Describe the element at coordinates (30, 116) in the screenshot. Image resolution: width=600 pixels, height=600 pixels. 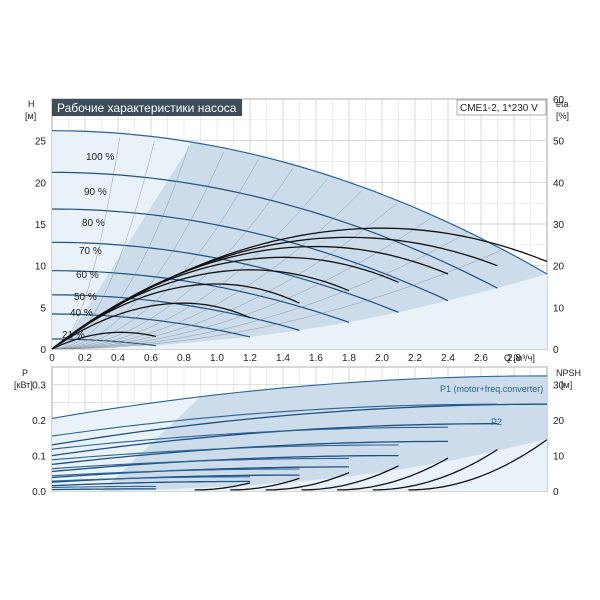
I see `y-axis-unit: [м]` at that location.